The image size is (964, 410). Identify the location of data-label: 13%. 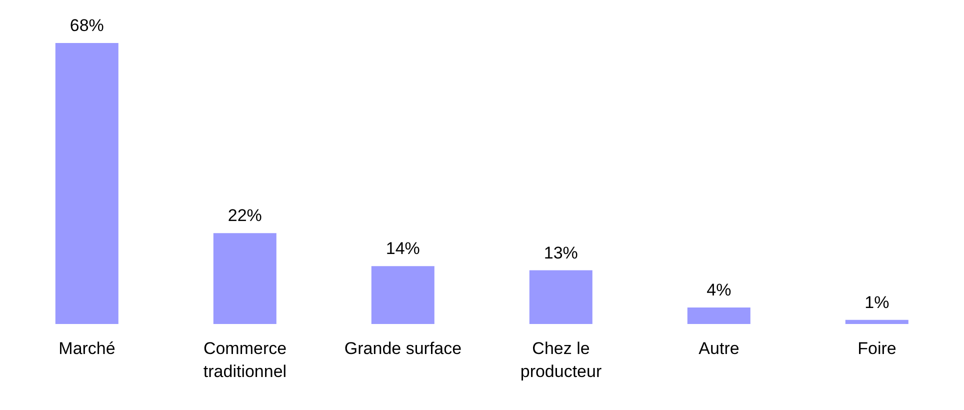
(561, 252).